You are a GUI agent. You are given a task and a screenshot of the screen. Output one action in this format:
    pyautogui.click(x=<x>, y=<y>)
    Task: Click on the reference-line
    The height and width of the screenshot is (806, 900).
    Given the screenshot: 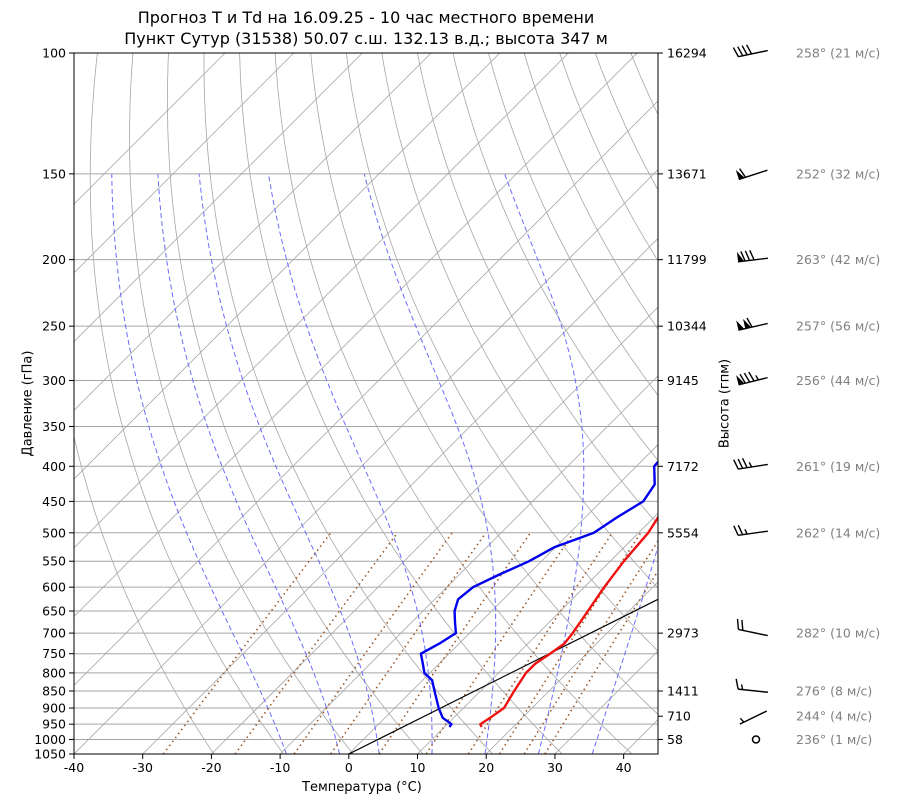 What is the action you would take?
    pyautogui.click(x=503, y=676)
    